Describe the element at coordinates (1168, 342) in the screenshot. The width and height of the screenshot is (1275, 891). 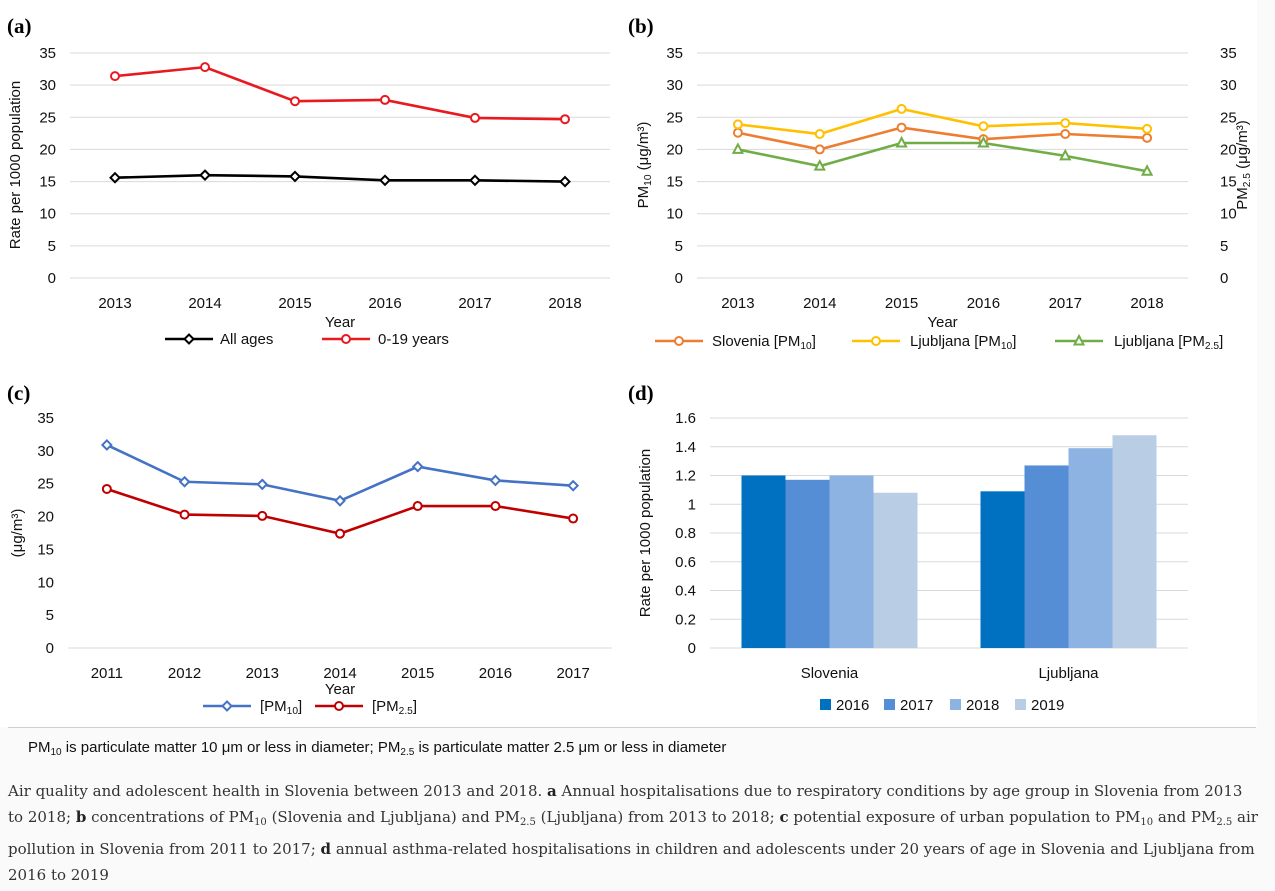
I see `legend-label: Ljubljana [PM2.5]` at that location.